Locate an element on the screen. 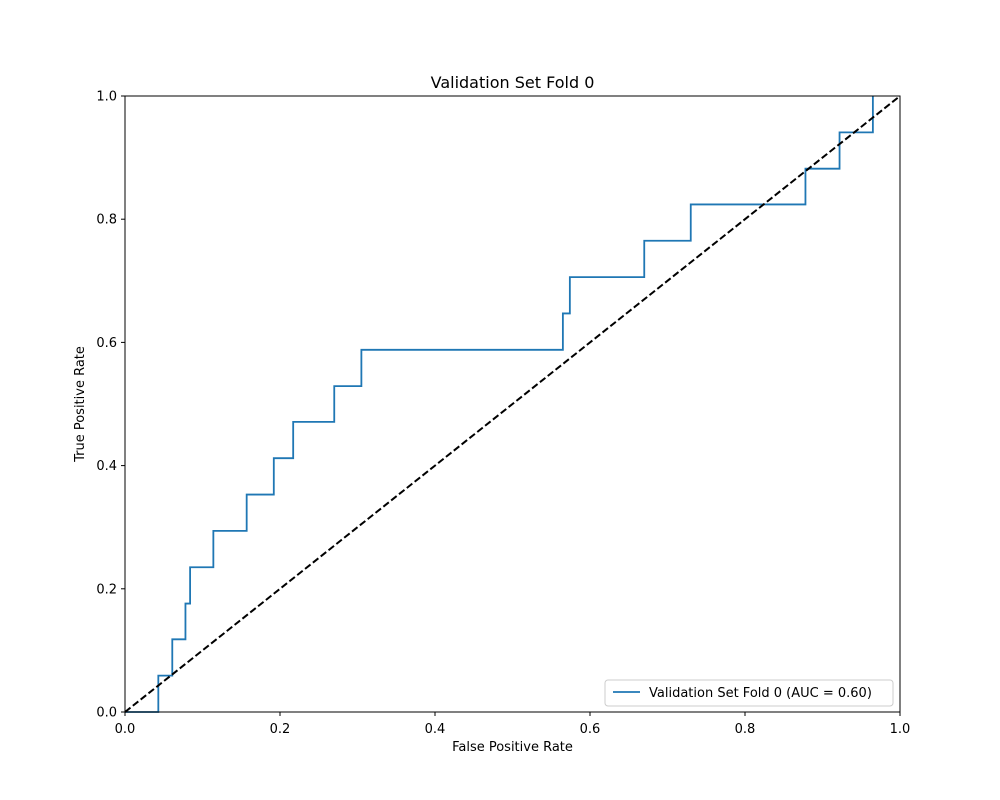  legend-entry-label: Validation Set Fold 0 (AUC = 0.60) is located at coordinates (760, 693).